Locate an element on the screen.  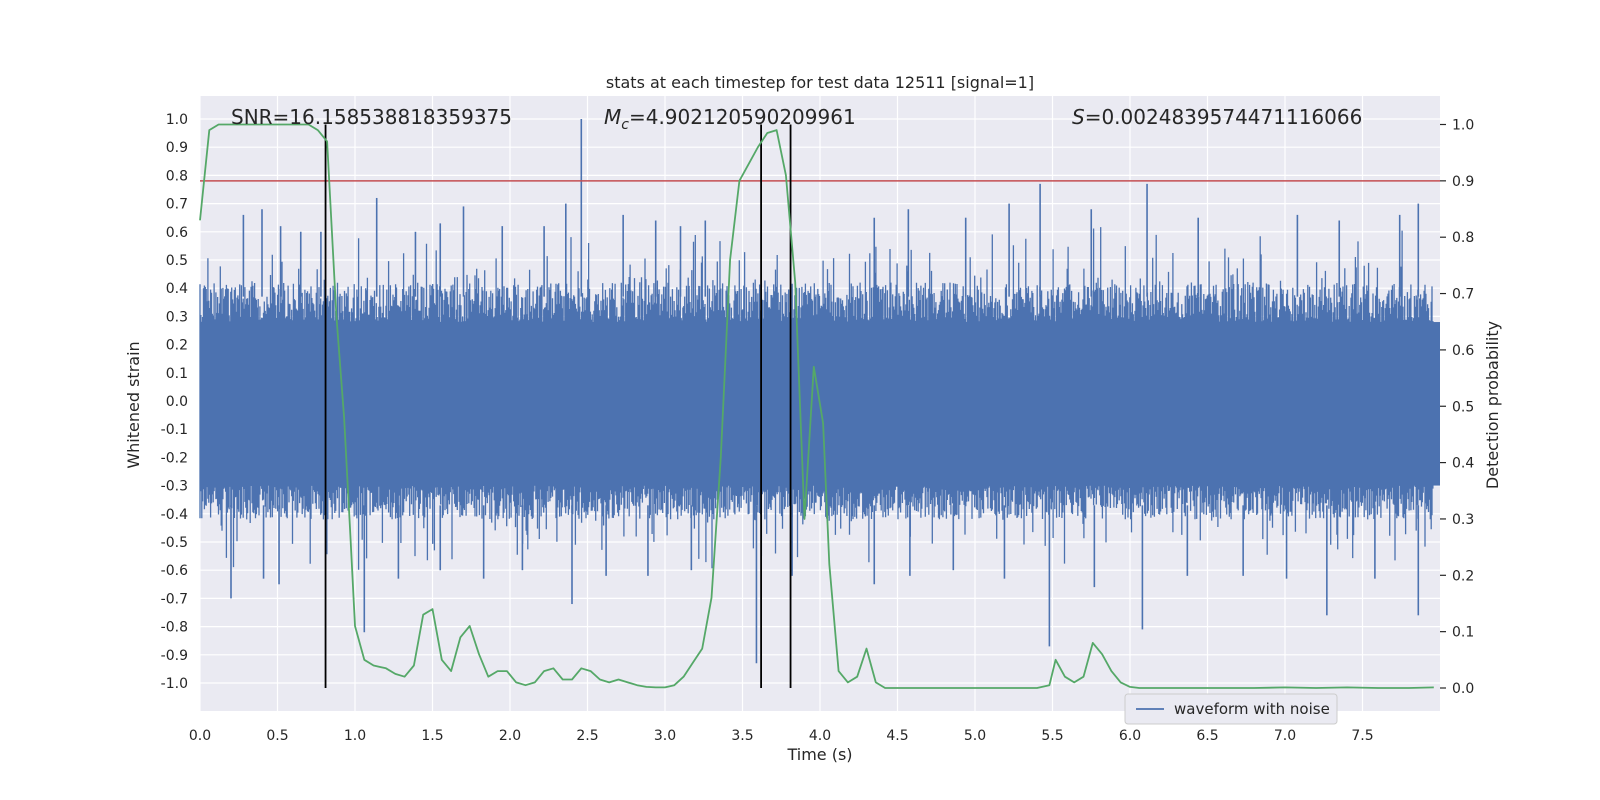
s-symbol: S is located at coordinates (1078, 117).